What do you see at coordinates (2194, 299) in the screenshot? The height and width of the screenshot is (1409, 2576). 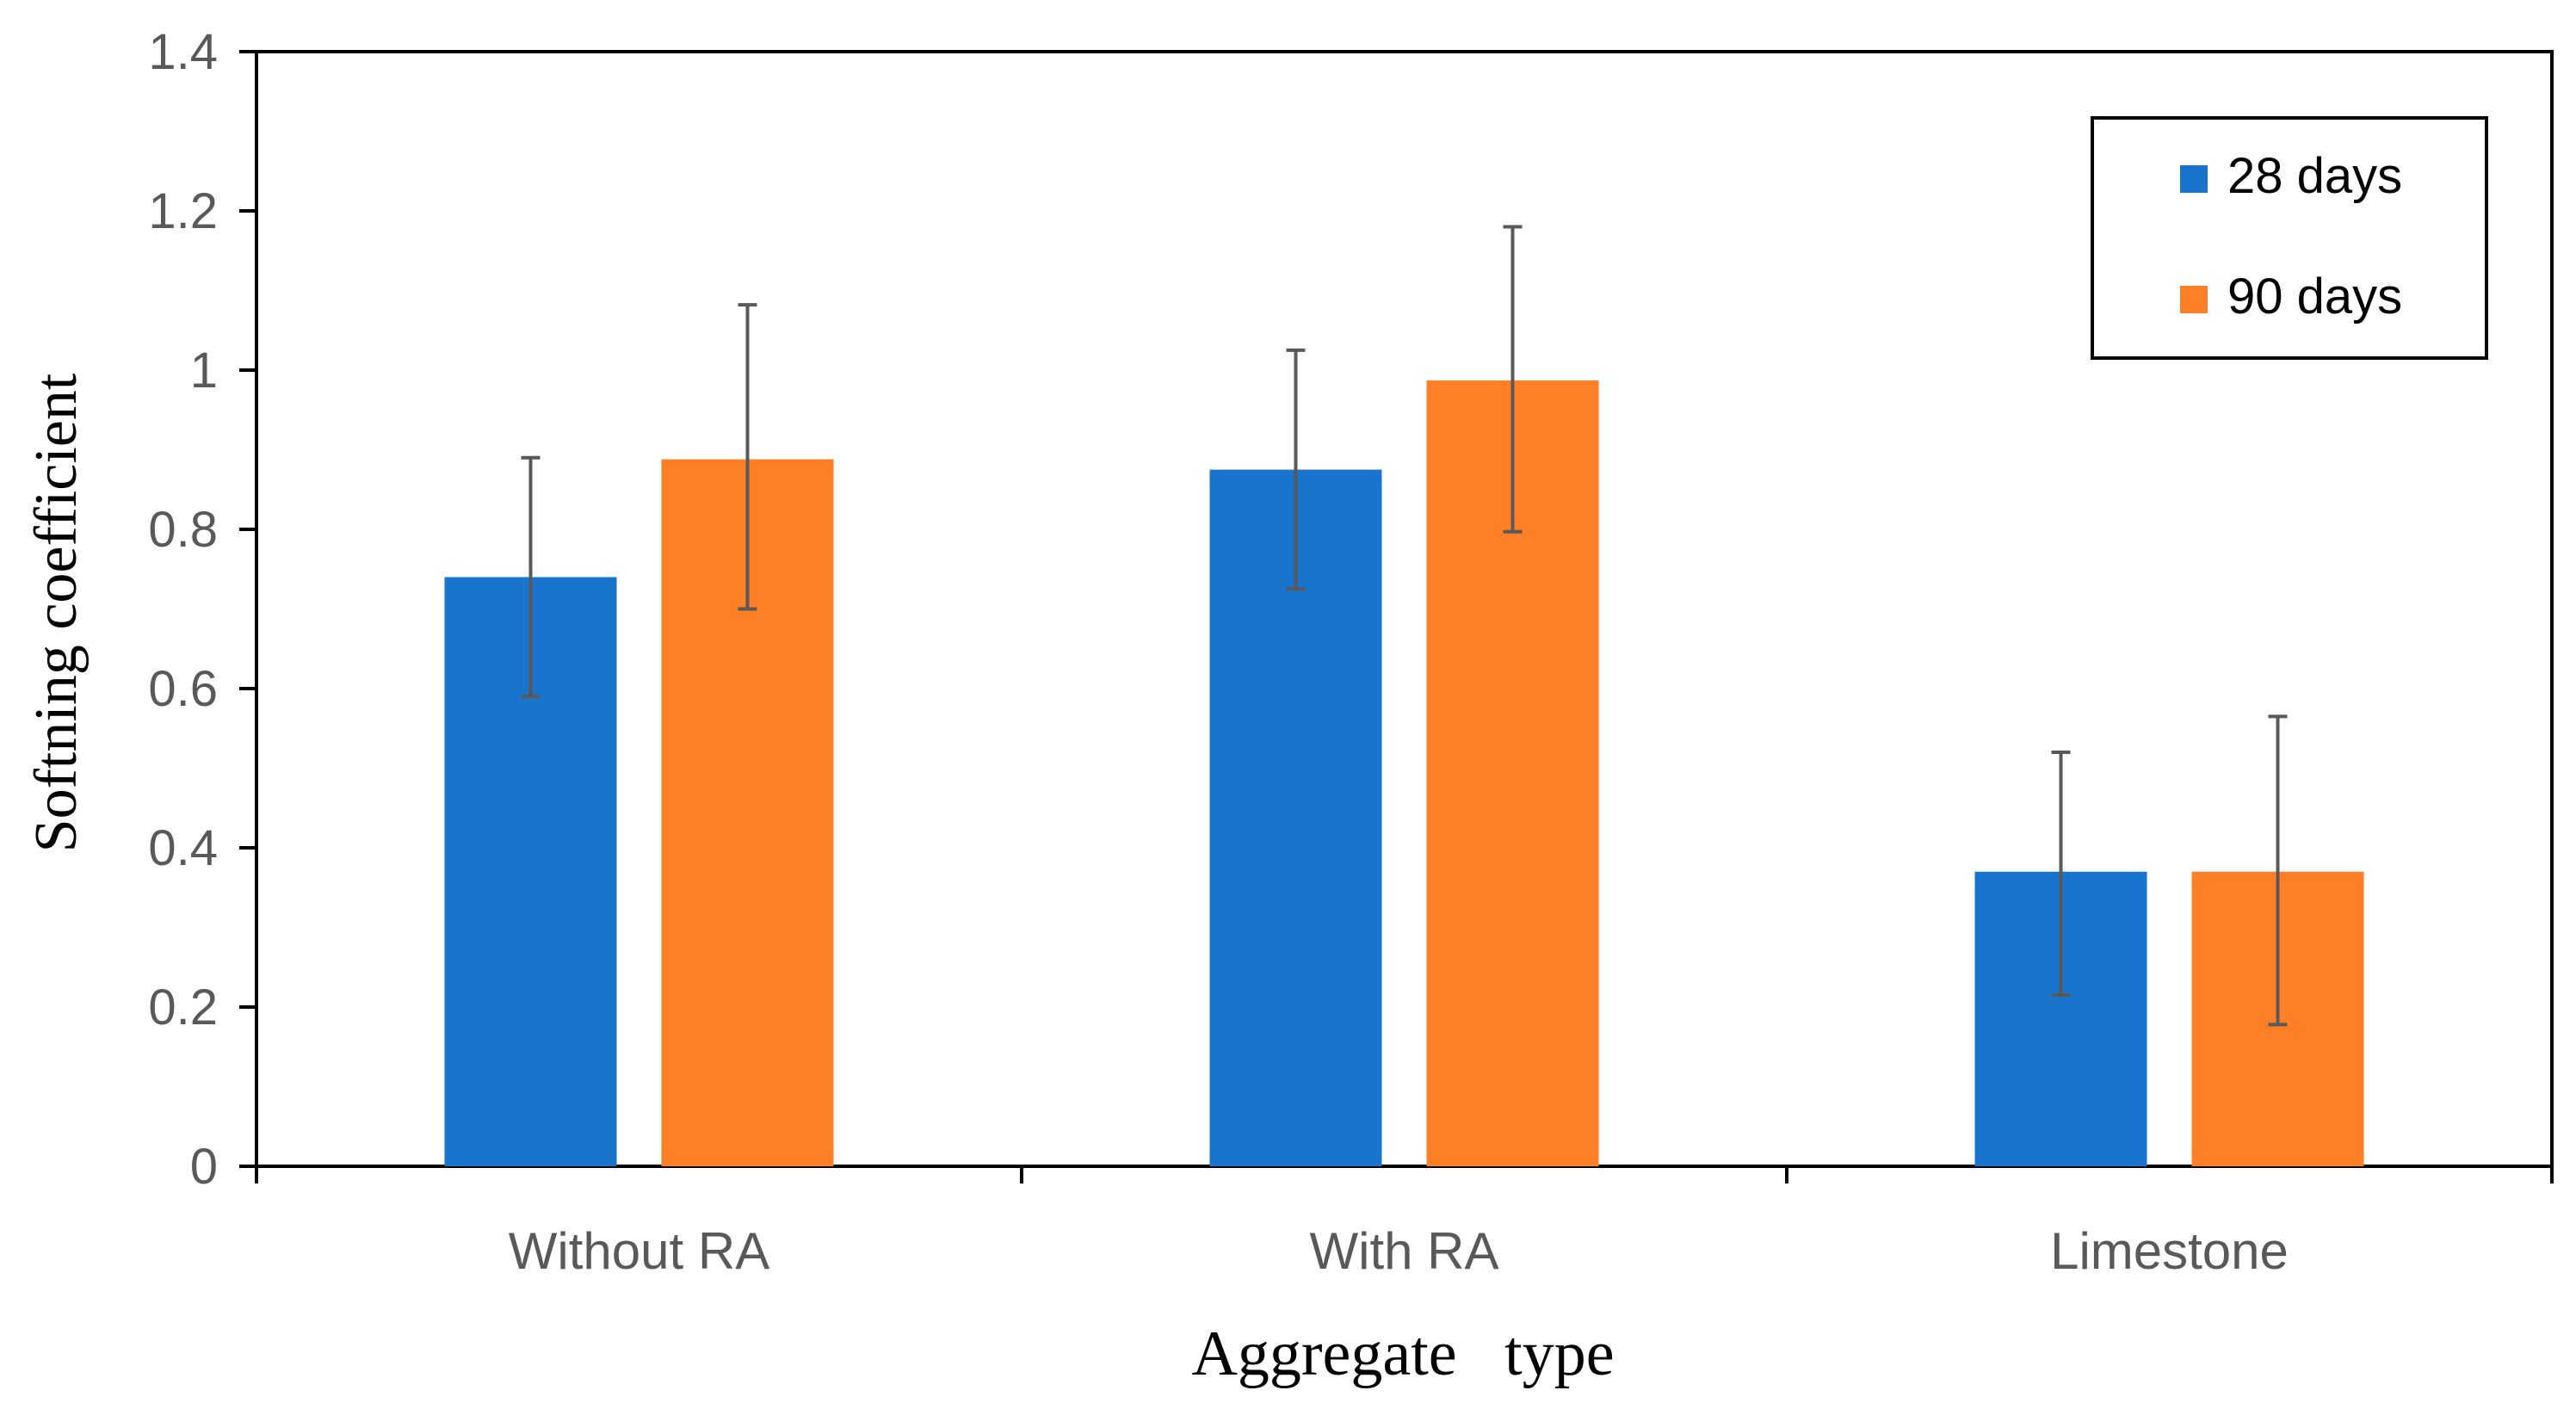 I see `legend-swatch-90-days` at bounding box center [2194, 299].